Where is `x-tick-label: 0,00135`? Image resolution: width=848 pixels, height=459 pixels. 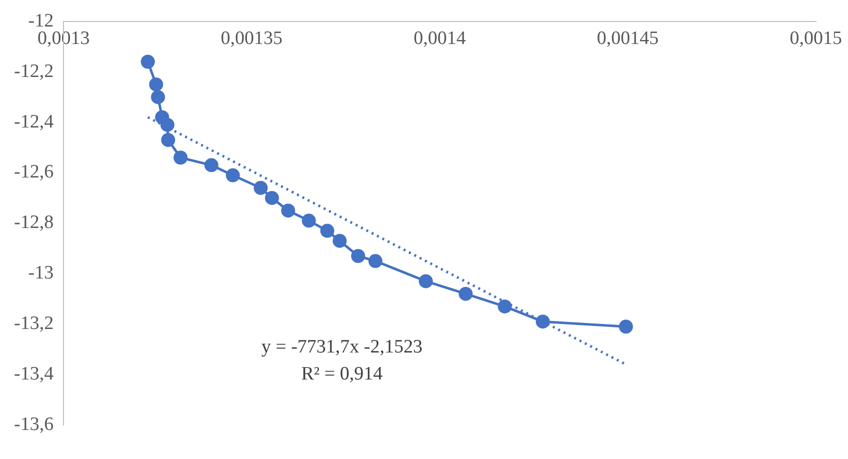 x-tick-label: 0,00135 is located at coordinates (251, 38).